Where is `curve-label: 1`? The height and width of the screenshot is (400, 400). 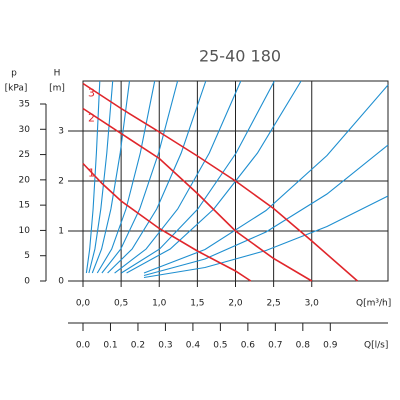
curve-label: 1 is located at coordinates (91, 173).